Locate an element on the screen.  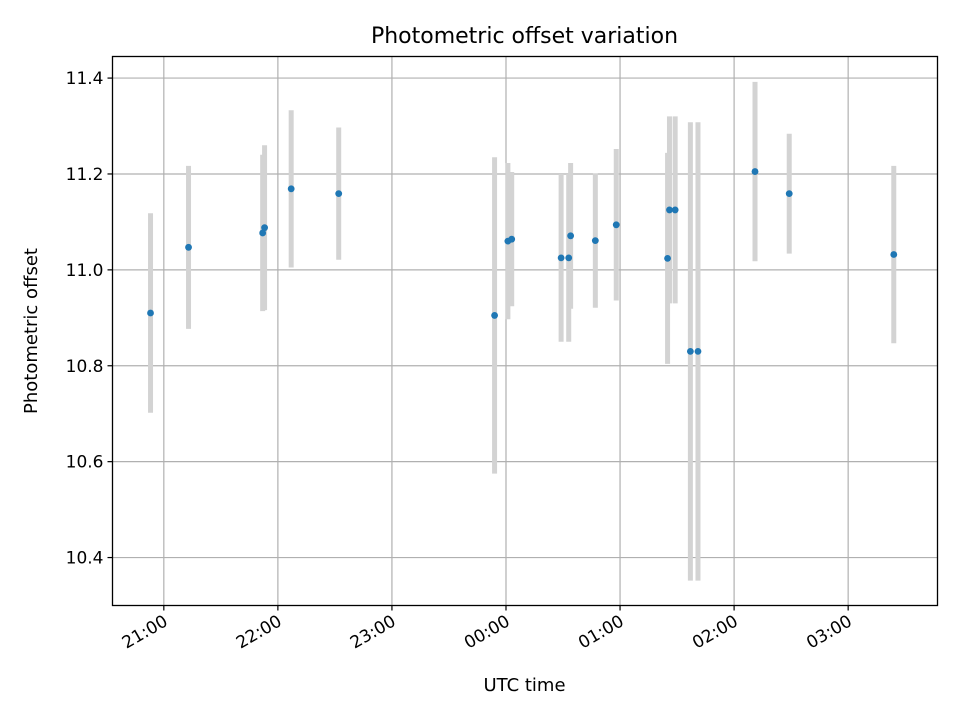
chart-title: Photometric offset variation is located at coordinates (524, 36).